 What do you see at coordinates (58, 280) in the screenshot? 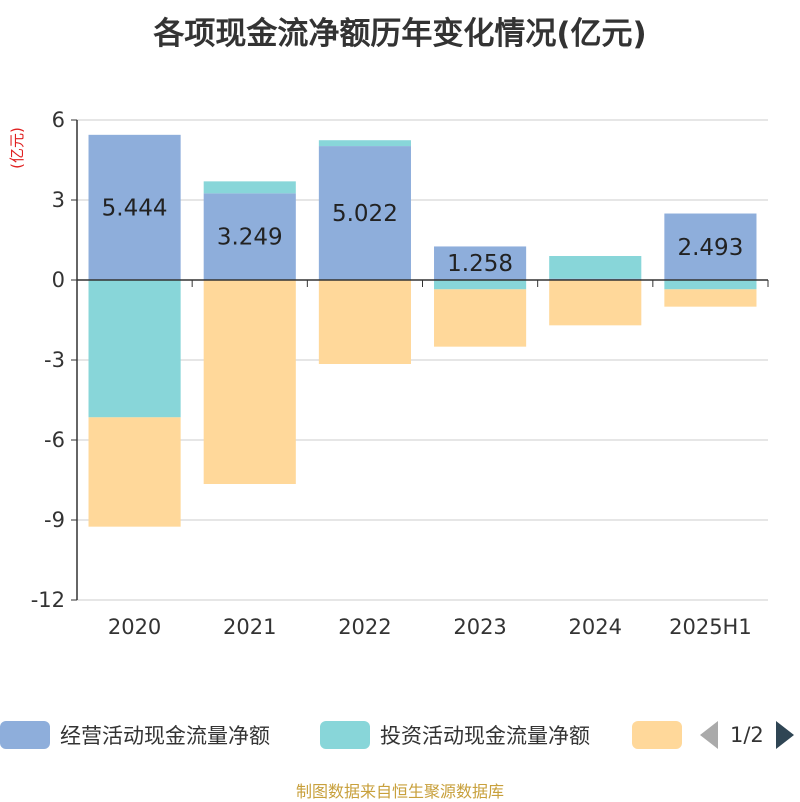
I see `y-tick-label: 0` at bounding box center [58, 280].